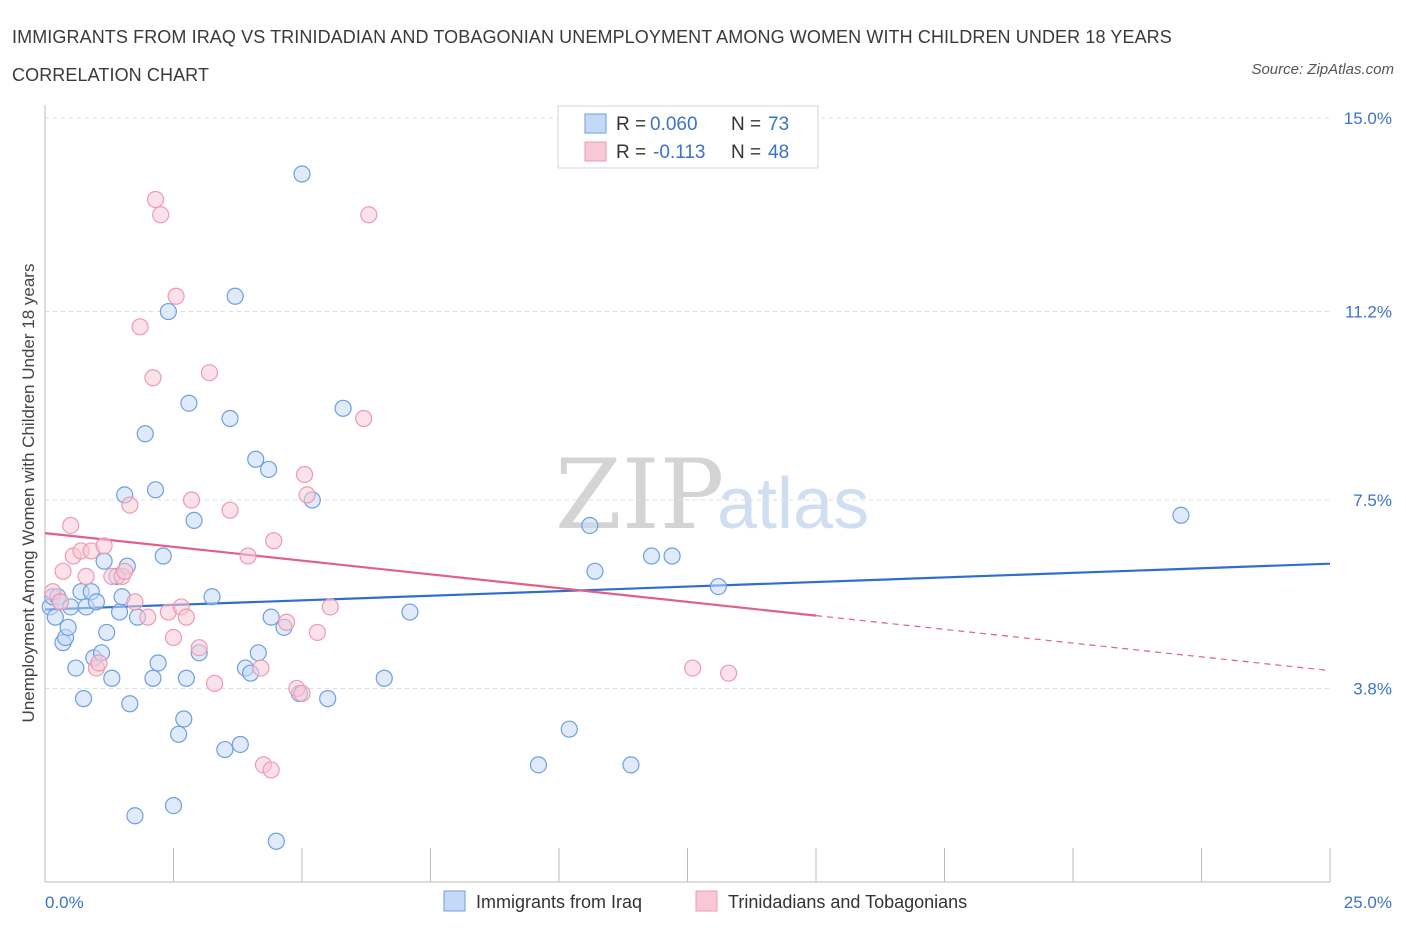  Describe the element at coordinates (679, 152) in the screenshot. I see `legend-r-value-tt: -0.113` at that location.